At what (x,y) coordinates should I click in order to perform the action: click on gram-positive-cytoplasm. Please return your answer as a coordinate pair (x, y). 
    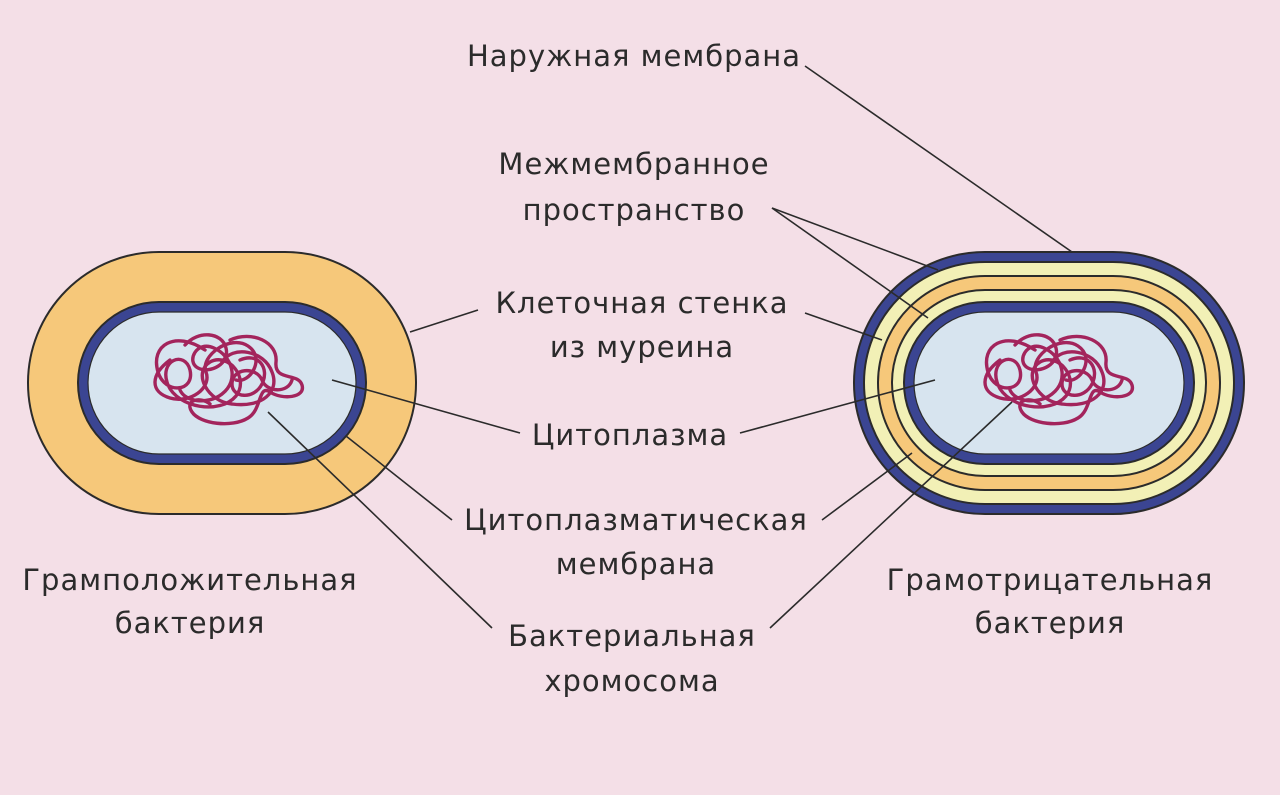
    Looking at the image, I should click on (222, 383).